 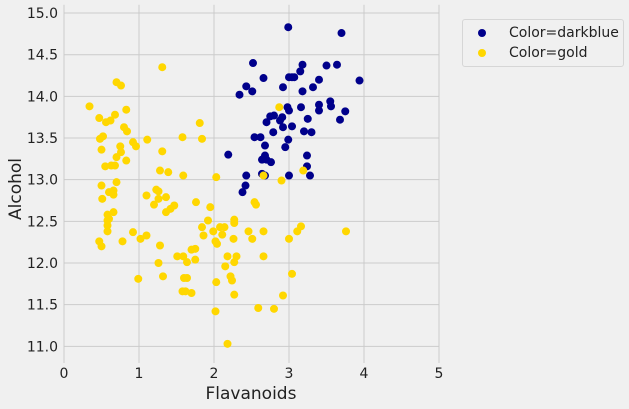 What do you see at coordinates (564, 33) in the screenshot?
I see `legend-label: Color=darkblue` at bounding box center [564, 33].